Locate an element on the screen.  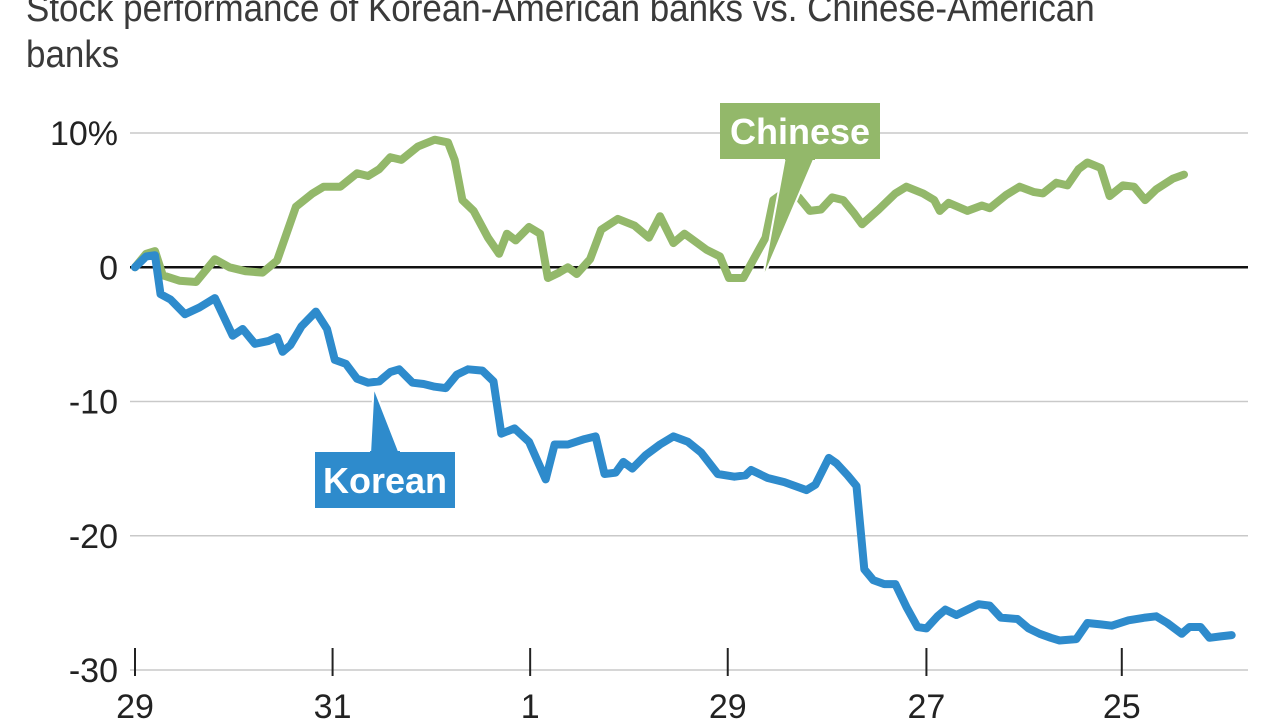
annotation-pointer is located at coordinates (385, 420).